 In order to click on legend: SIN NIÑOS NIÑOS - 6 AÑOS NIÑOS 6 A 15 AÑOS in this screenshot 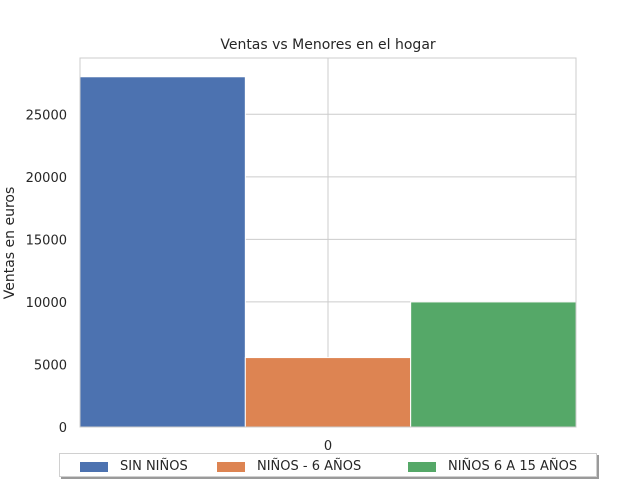, I will do `click(328, 465)`.